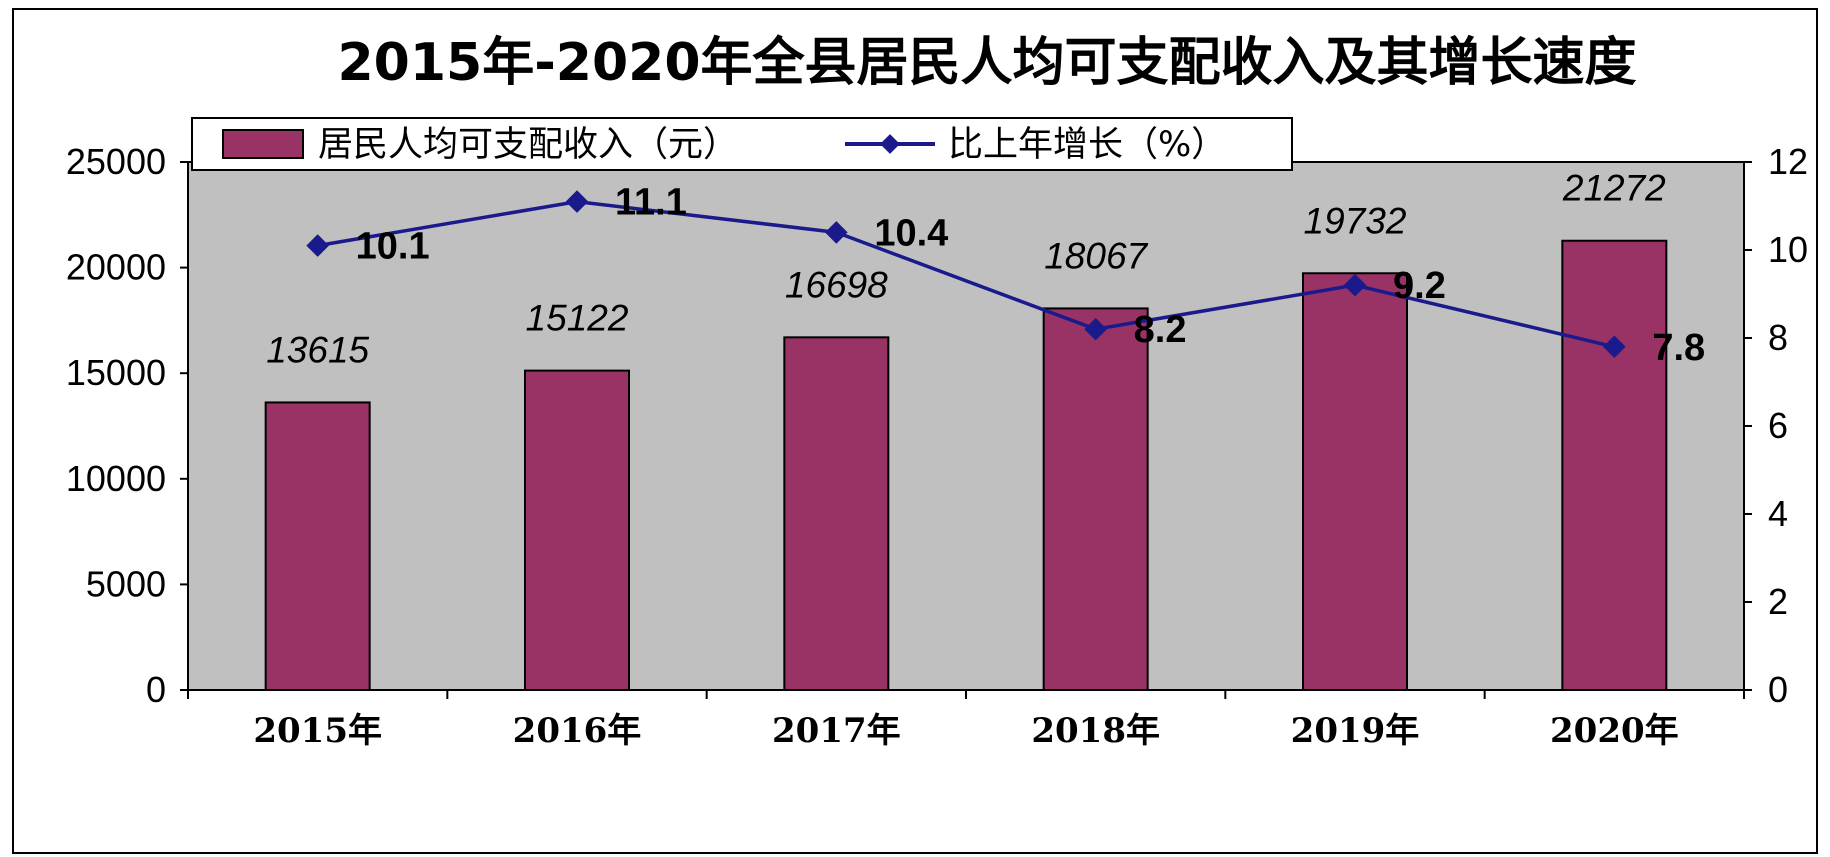 The width and height of the screenshot is (1830, 857). Describe the element at coordinates (1788, 161) in the screenshot. I see `right-tick-label: 12` at that location.